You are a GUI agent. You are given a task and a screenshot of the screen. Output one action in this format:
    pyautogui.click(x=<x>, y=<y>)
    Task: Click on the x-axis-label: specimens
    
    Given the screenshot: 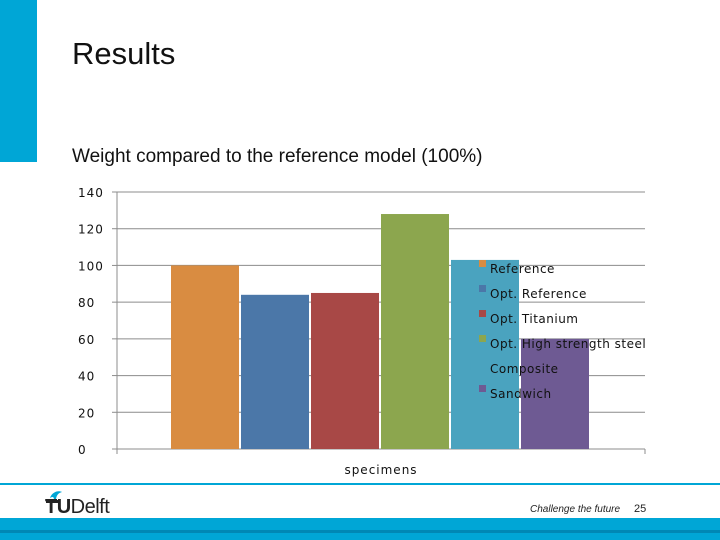 What is the action you would take?
    pyautogui.click(x=380, y=470)
    